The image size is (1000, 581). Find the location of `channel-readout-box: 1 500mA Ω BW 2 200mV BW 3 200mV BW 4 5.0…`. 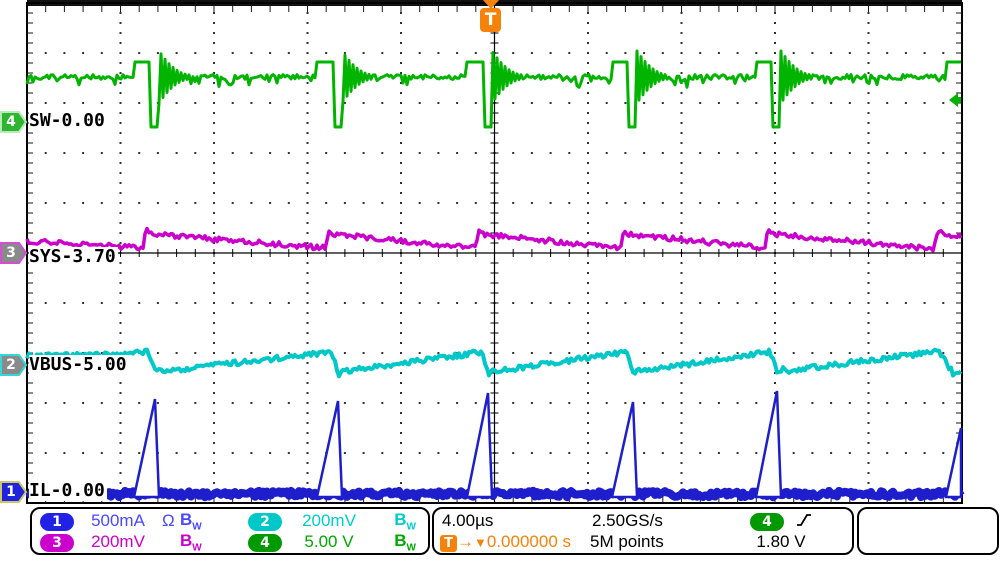

channel-readout-box: 1 500mA Ω BW 2 200mV BW 3 200mV BW 4 5.0… is located at coordinates (230, 531).